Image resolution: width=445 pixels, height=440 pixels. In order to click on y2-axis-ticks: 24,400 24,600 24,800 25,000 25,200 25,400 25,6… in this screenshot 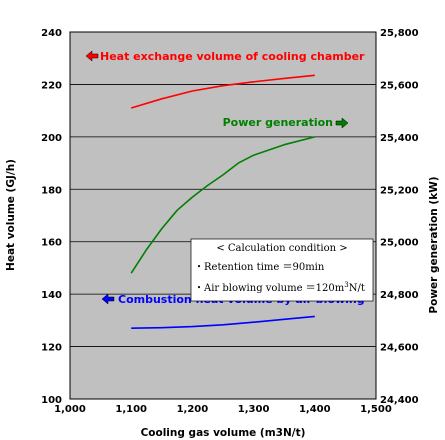, I will do `click(399, 217)`.